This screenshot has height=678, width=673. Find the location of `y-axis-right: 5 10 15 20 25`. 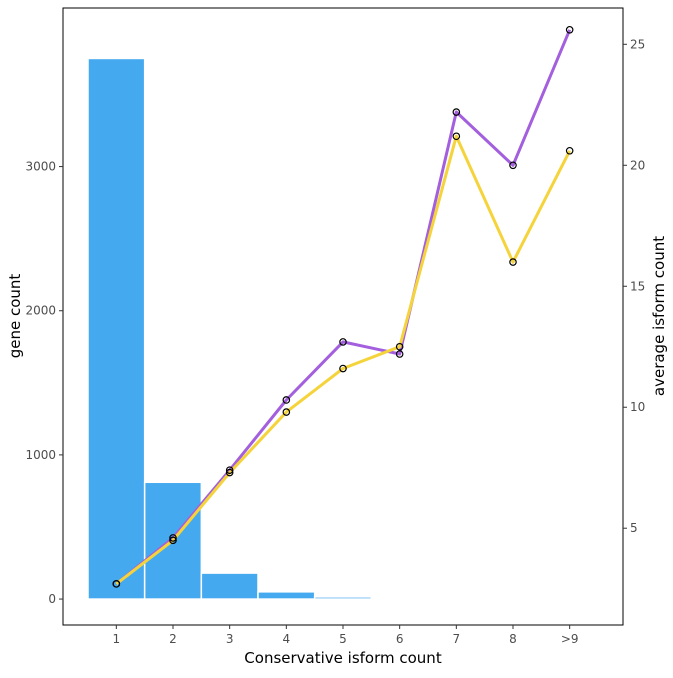

y-axis-right: 5 10 15 20 25 is located at coordinates (634, 286).